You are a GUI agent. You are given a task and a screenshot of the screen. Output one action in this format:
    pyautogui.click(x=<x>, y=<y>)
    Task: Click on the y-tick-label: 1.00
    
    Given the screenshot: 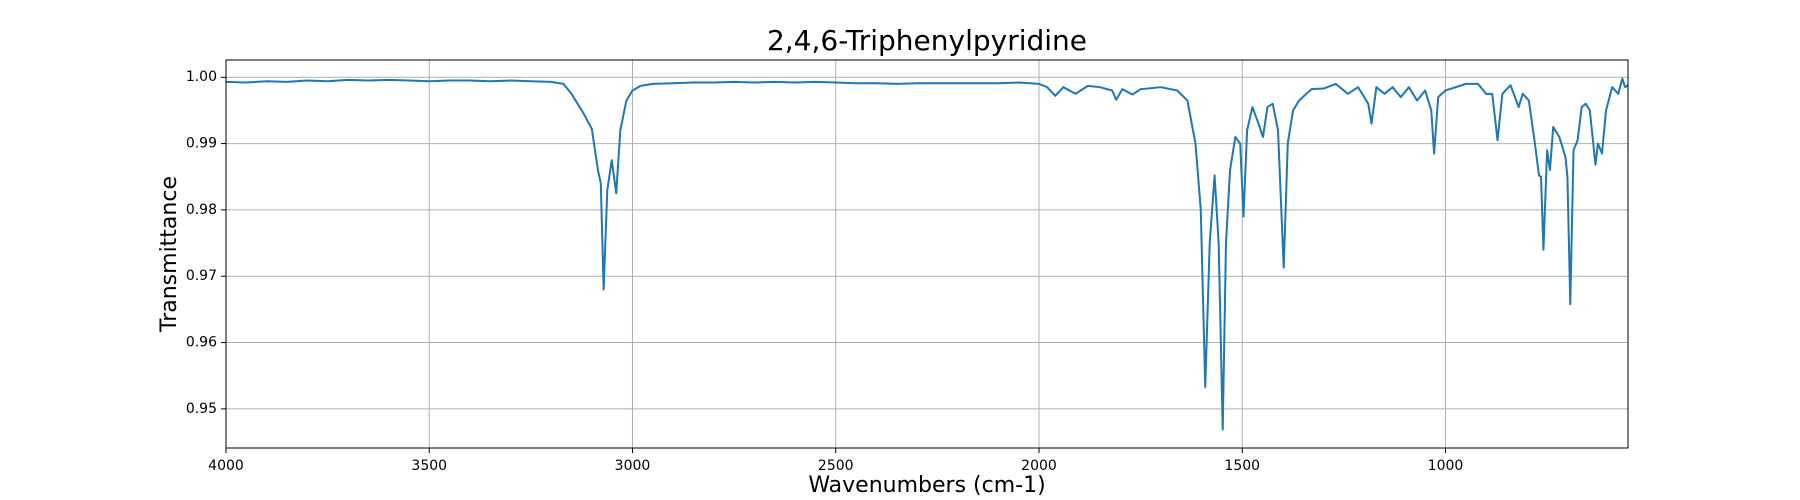 What is the action you would take?
    pyautogui.click(x=201, y=77)
    